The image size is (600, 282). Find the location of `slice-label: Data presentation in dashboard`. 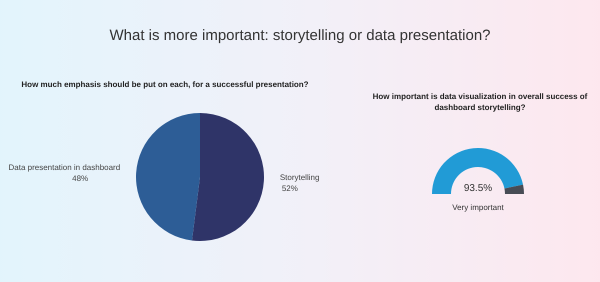

slice-label: Data presentation in dashboard is located at coordinates (64, 167).